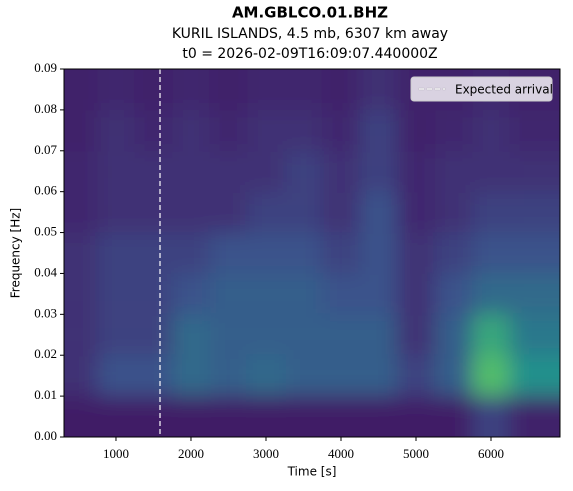 This screenshot has height=491, width=573. What do you see at coordinates (45, 67) in the screenshot?
I see `y-tick-label: 0.09` at bounding box center [45, 67].